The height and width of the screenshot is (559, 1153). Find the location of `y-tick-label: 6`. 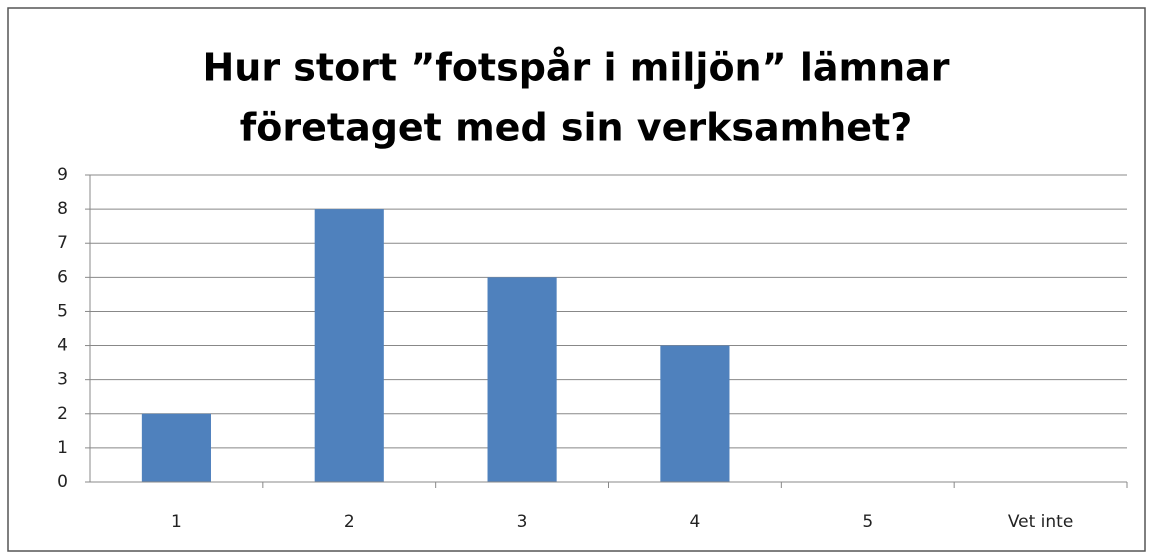

y-tick-label: 6 is located at coordinates (62, 277).